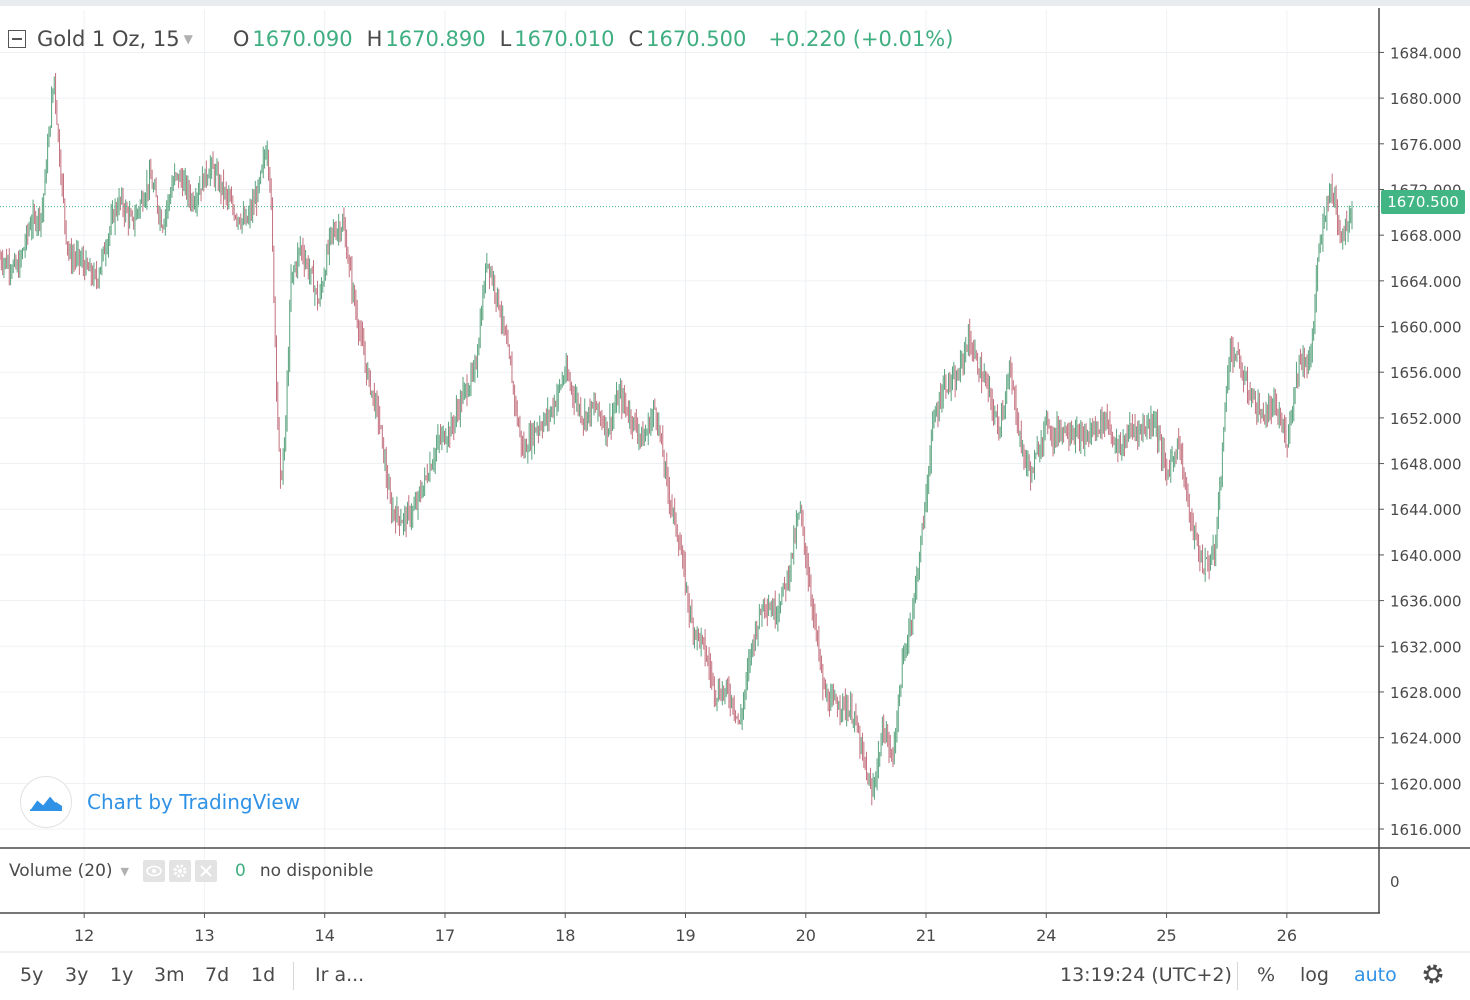  Describe the element at coordinates (1426, 419) in the screenshot. I see `y-tick-label: 1652.000` at that location.